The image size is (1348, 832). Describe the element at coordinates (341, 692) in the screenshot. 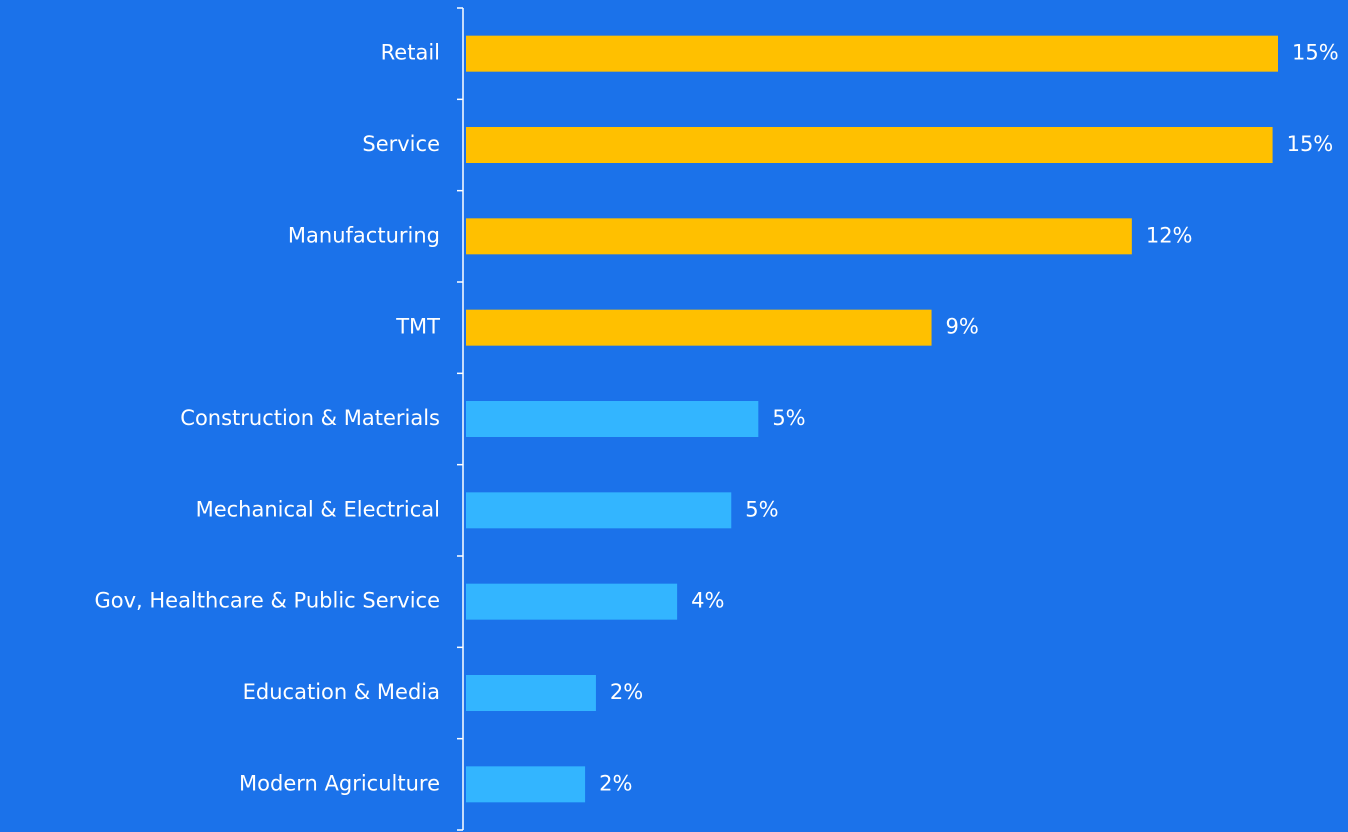

I see `category-label: Education & Media` at that location.